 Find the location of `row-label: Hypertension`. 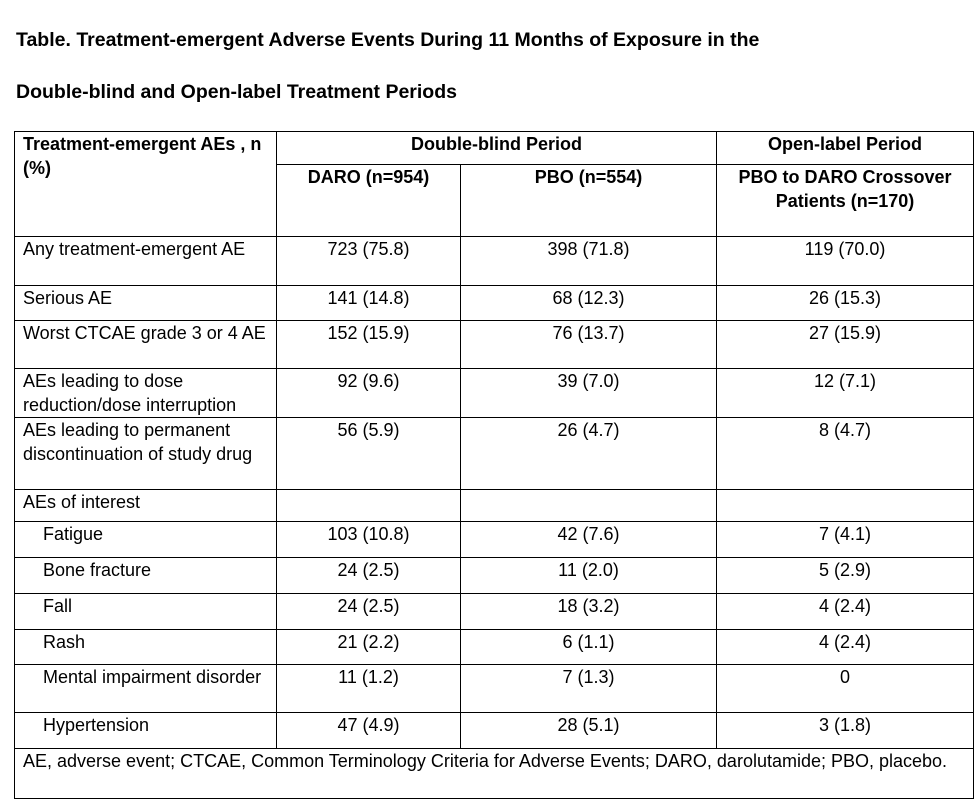

row-label: Hypertension is located at coordinates (146, 731).